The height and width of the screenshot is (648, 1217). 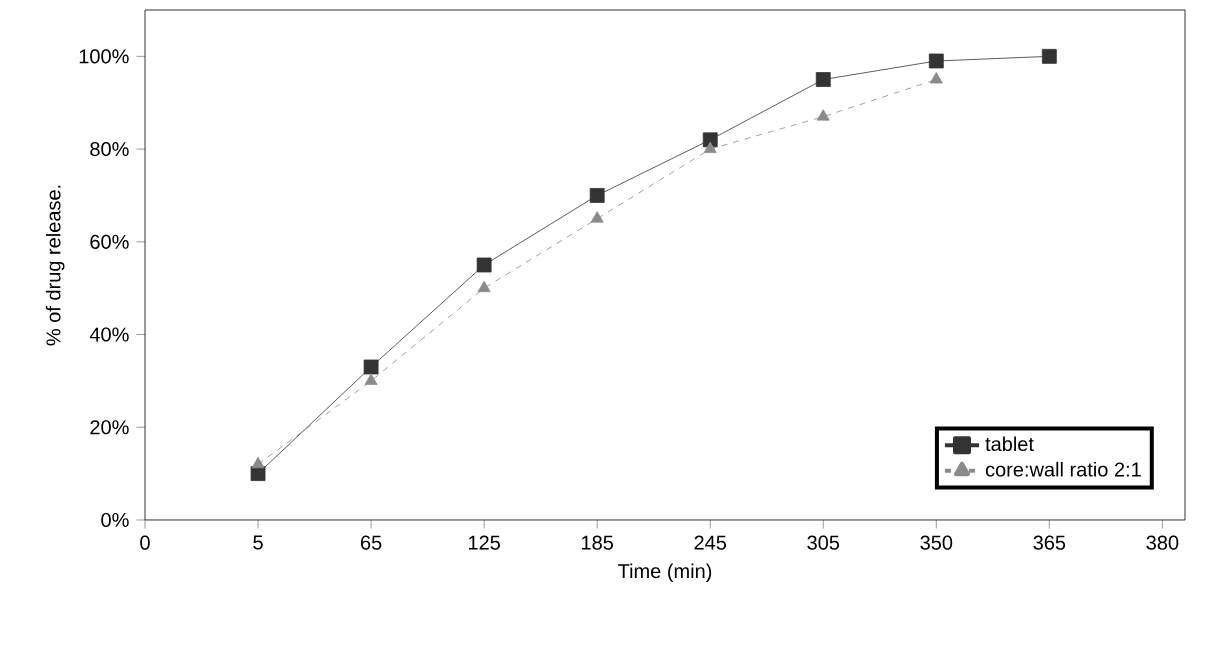 What do you see at coordinates (710, 542) in the screenshot?
I see `x-tick-label: 245` at bounding box center [710, 542].